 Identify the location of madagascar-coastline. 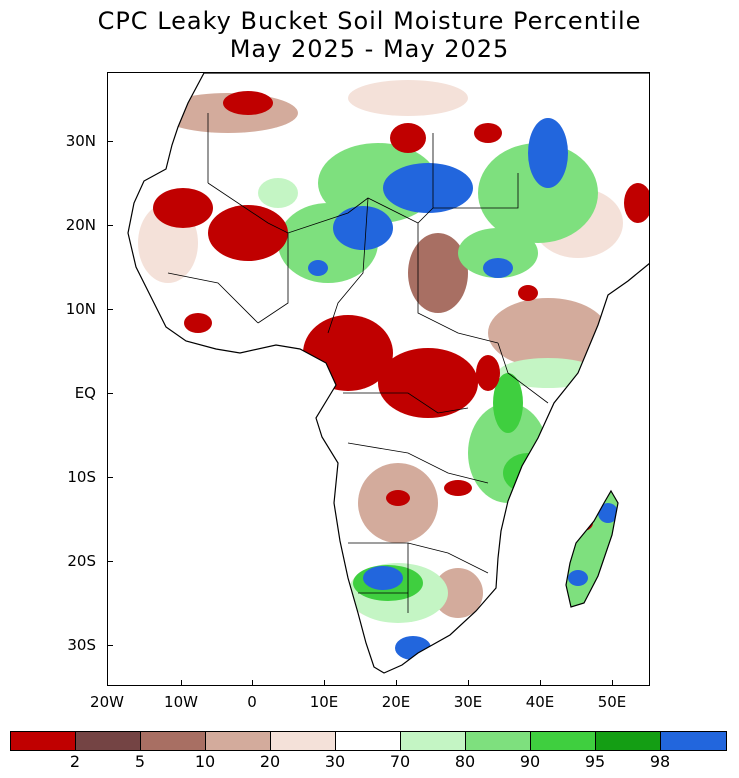
(592, 548).